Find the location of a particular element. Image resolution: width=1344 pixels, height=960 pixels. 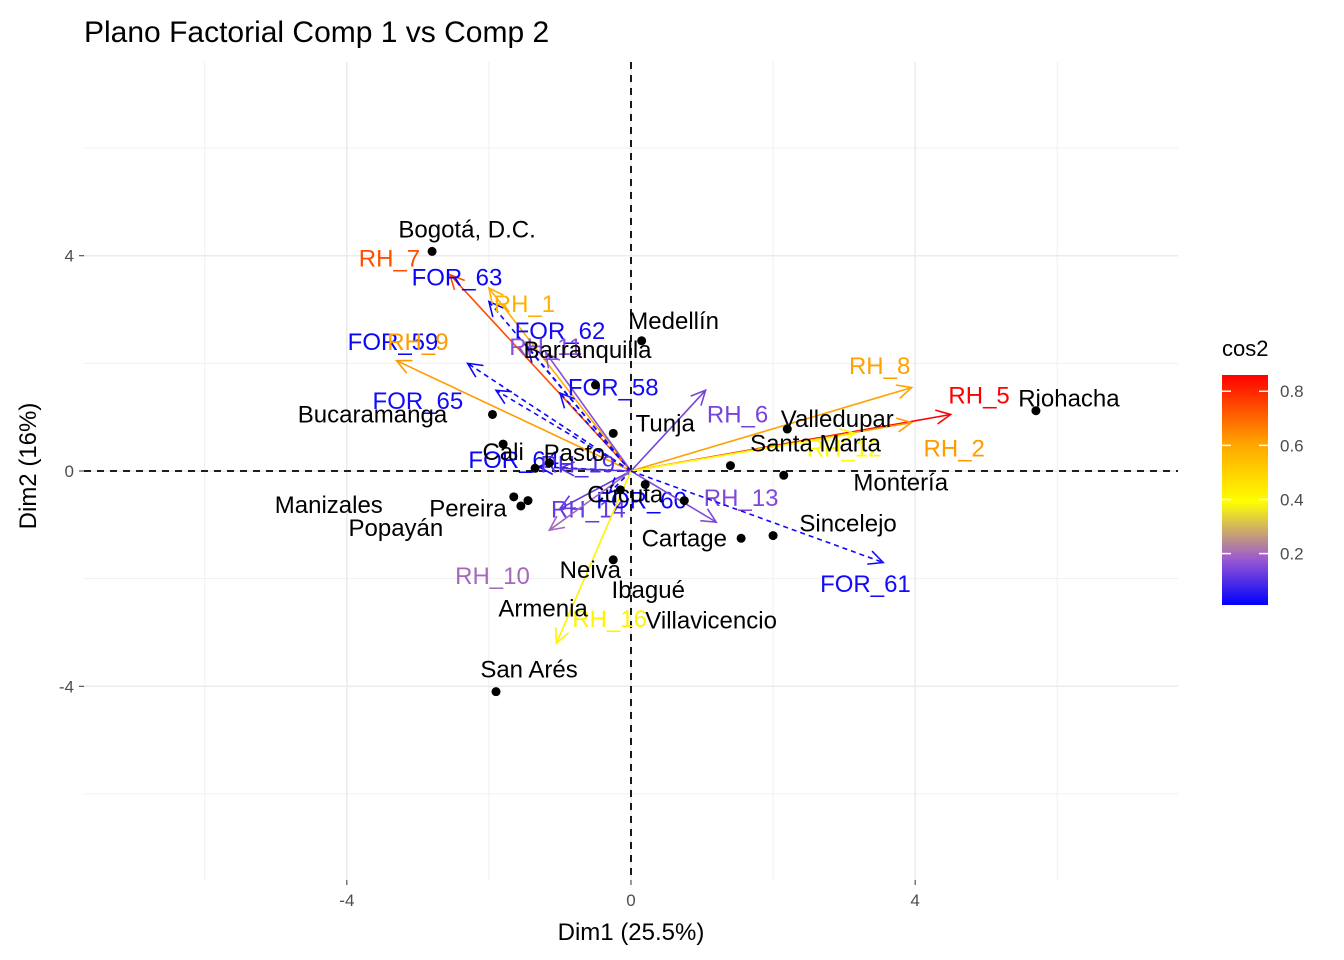

individual-label: Villavicencio is located at coordinates (711, 620).